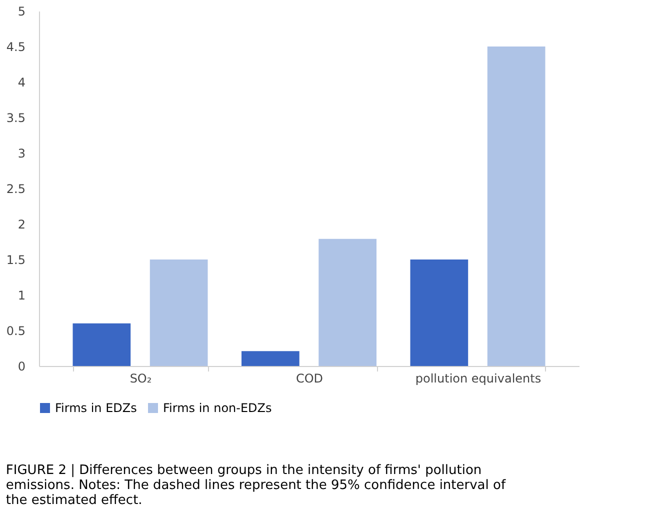 This screenshot has width=651, height=507. What do you see at coordinates (22, 225) in the screenshot?
I see `y-tick-label: 2` at bounding box center [22, 225].